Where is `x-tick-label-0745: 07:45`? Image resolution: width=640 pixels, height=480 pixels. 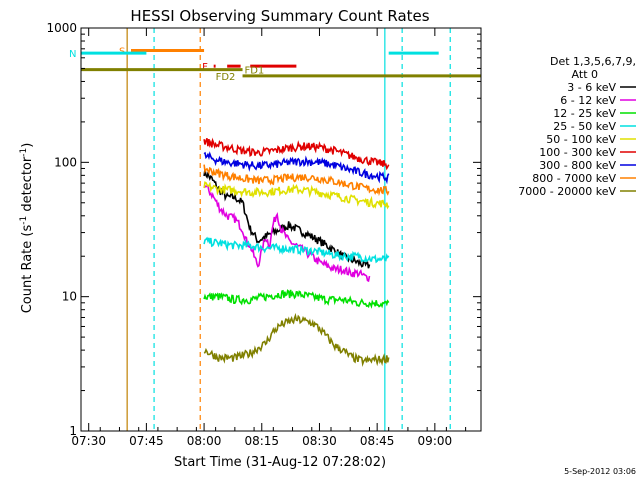 x-tick-label-0745: 07:45 is located at coordinates (146, 441).